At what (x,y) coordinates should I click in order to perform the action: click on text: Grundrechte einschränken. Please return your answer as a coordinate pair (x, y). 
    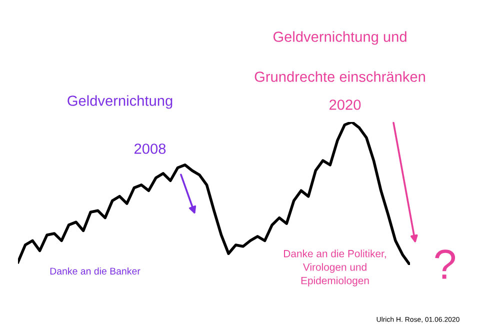
    Looking at the image, I should click on (339, 76).